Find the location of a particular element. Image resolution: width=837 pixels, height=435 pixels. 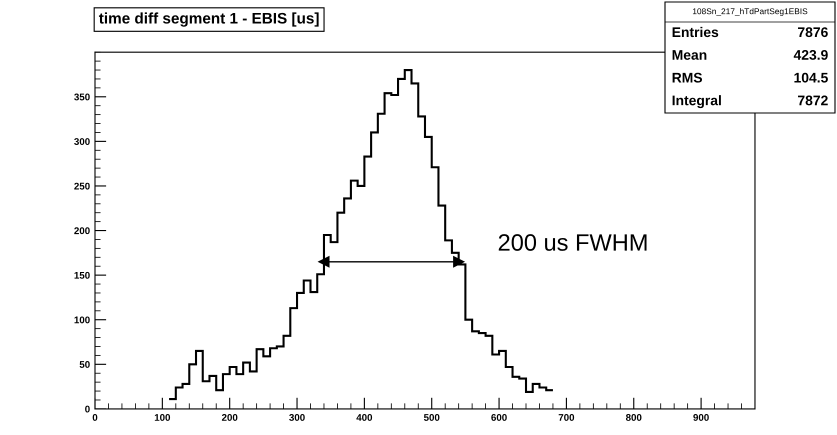

y-tick-label: 0 is located at coordinates (87, 409).